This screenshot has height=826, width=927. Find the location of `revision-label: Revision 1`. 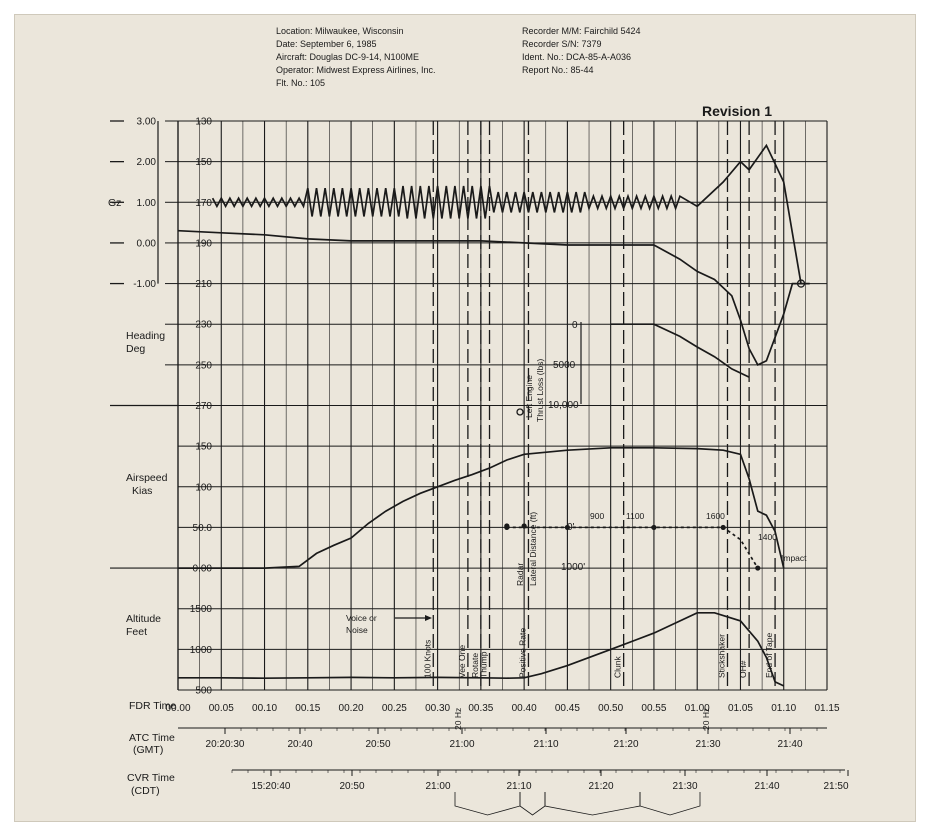

revision-label: Revision 1 is located at coordinates (737, 111).